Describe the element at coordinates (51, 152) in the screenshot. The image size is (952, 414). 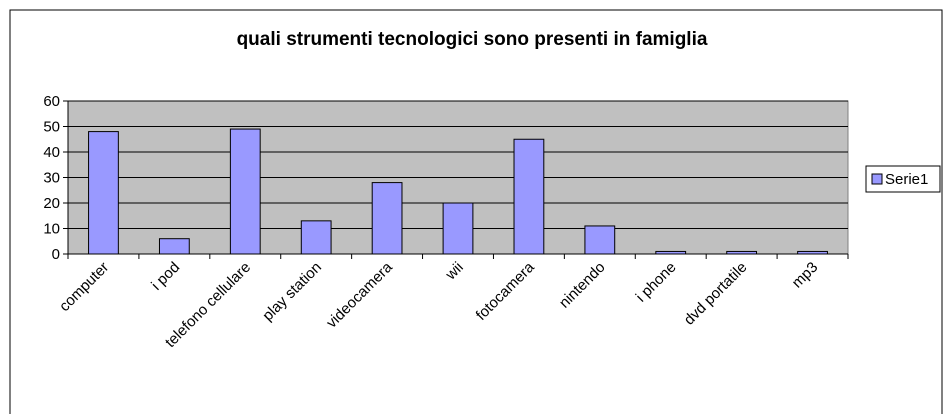
I see `y-tick-label: 40` at that location.